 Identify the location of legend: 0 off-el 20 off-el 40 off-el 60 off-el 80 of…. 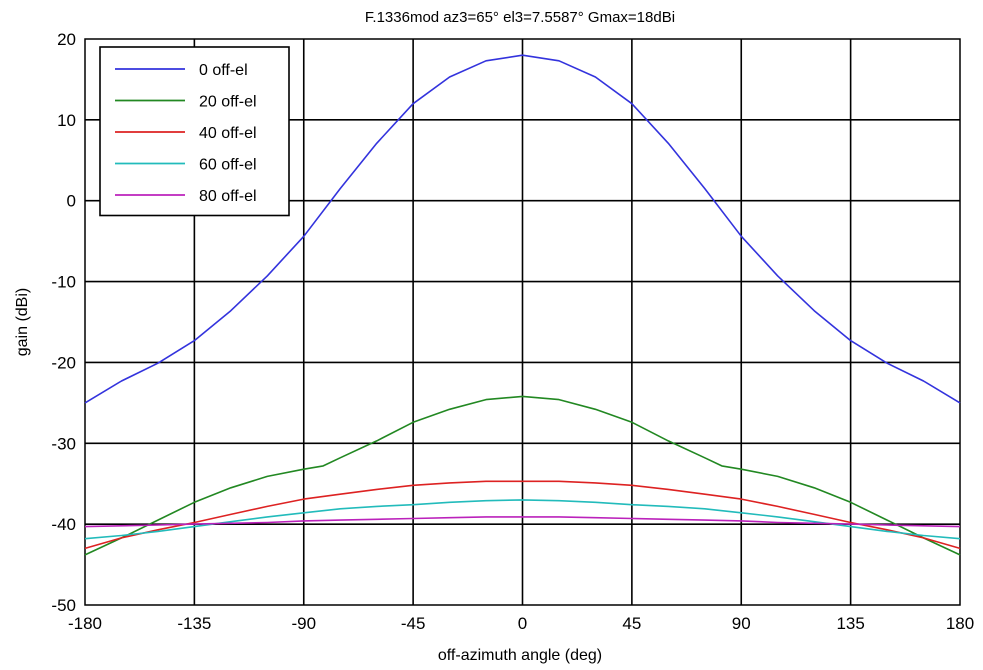
(194, 131).